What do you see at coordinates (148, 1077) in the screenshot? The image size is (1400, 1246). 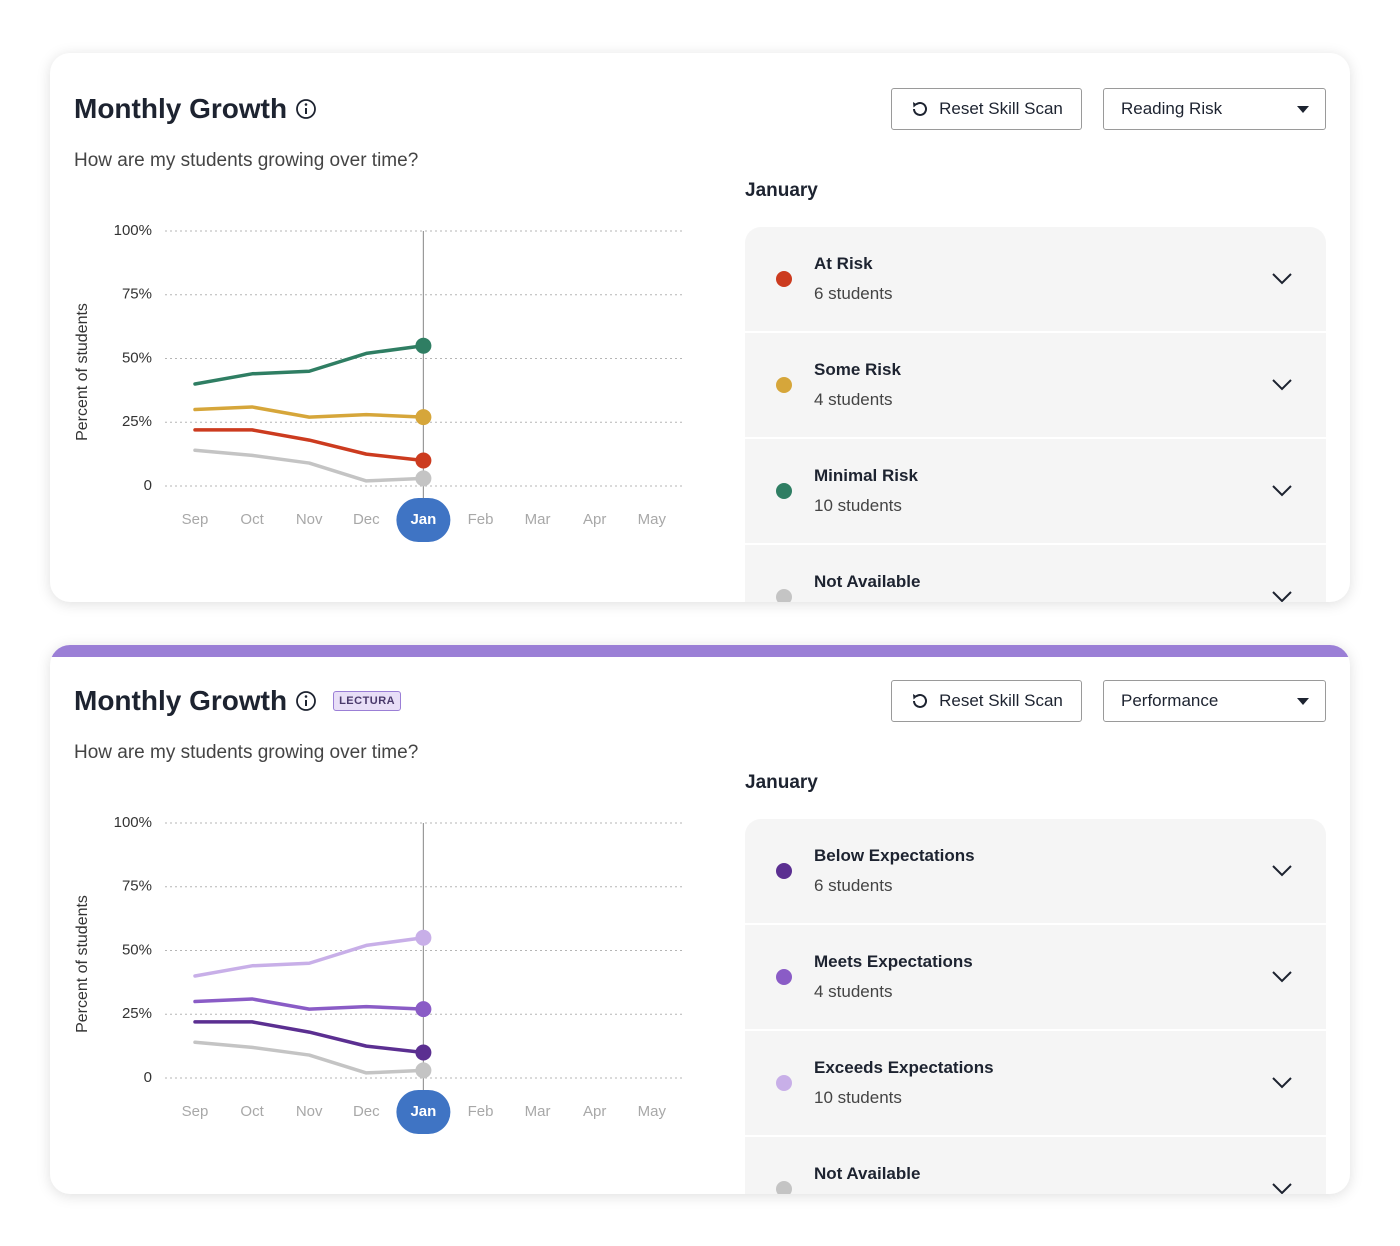 I see `y-tick-label: 0` at bounding box center [148, 1077].